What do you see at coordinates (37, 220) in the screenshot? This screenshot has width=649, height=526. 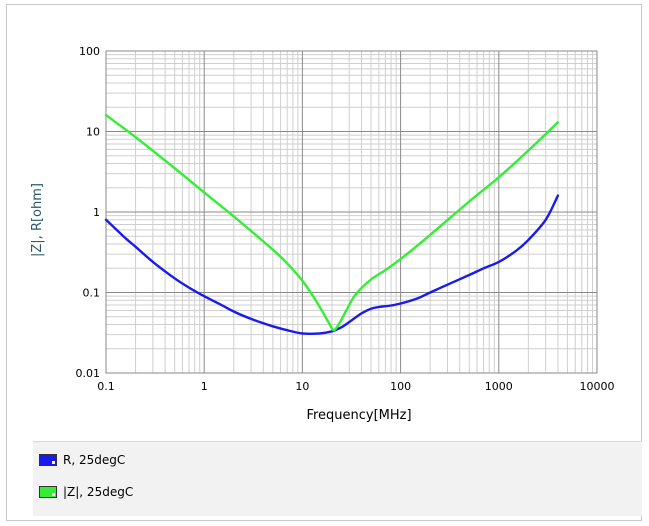 I see `y-axis-label: |Z|, R[ohm]` at bounding box center [37, 220].